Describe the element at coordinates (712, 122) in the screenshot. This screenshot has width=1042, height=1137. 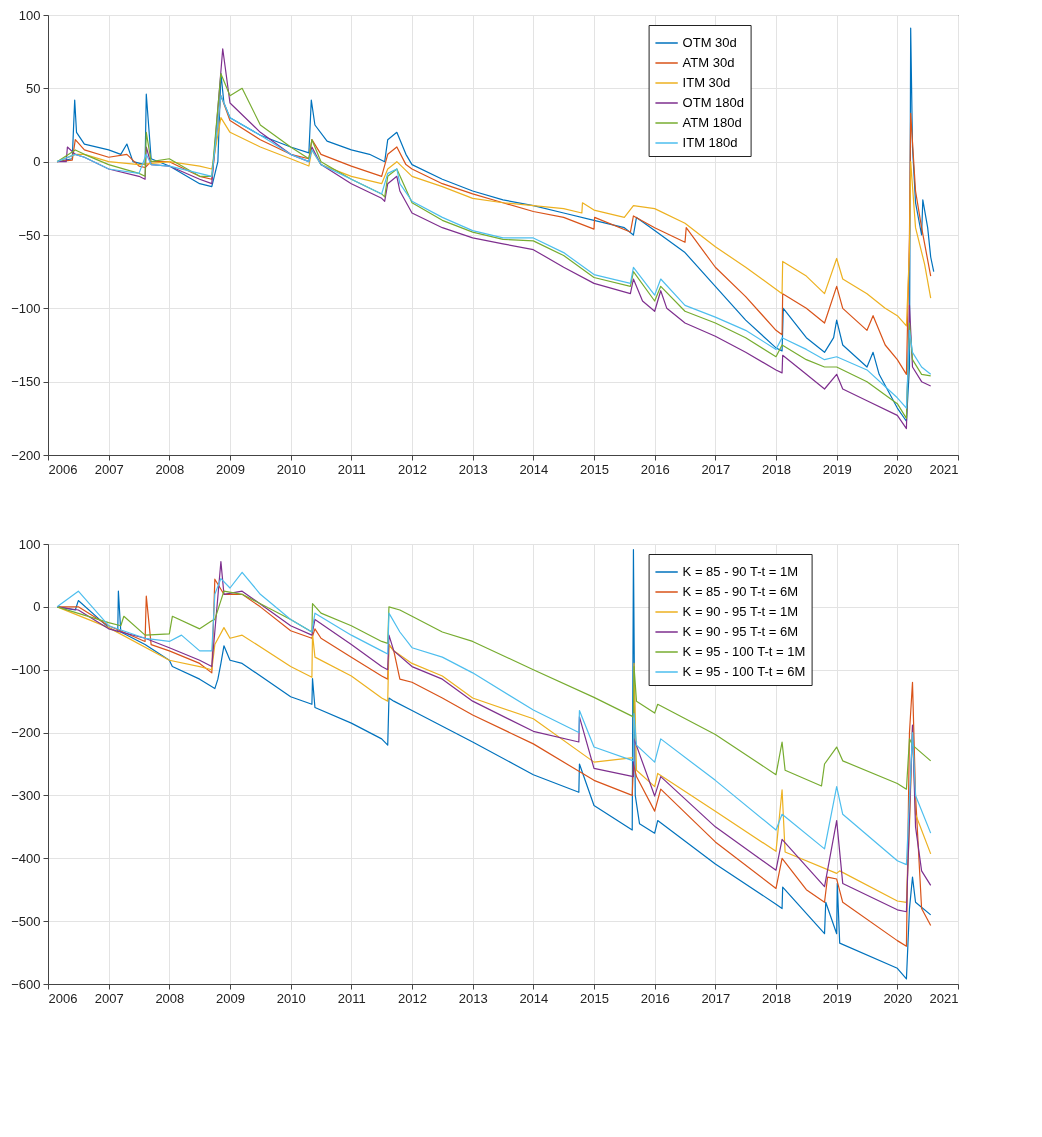
I see `legend-label: ATM 180d` at that location.